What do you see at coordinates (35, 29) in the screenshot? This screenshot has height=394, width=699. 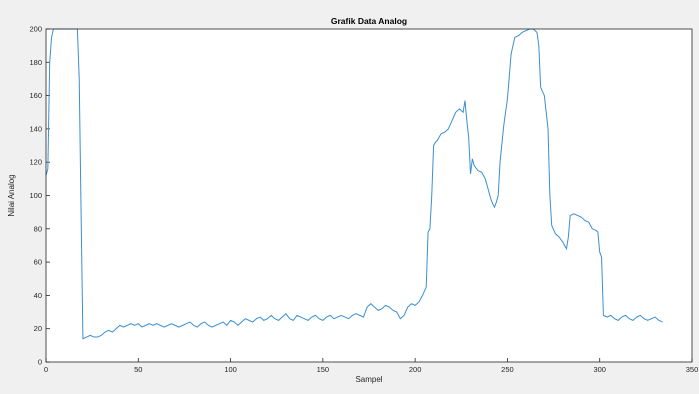 I see `y-tick-label: 200` at bounding box center [35, 29].